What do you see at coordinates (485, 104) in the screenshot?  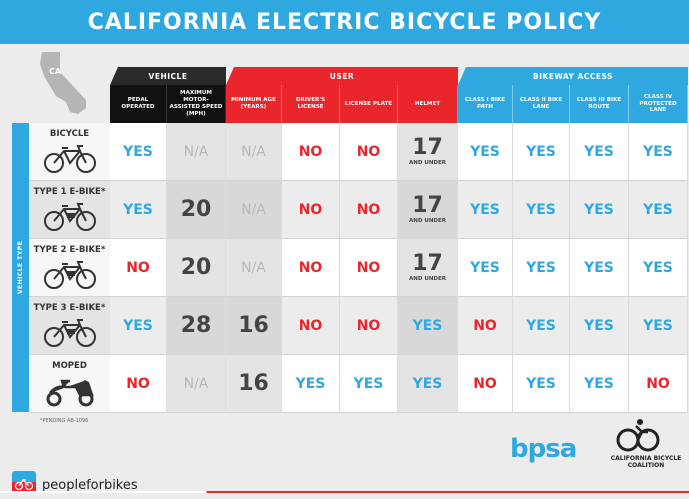 I see `column-header-class1: CLASS I BIKE PATH` at bounding box center [485, 104].